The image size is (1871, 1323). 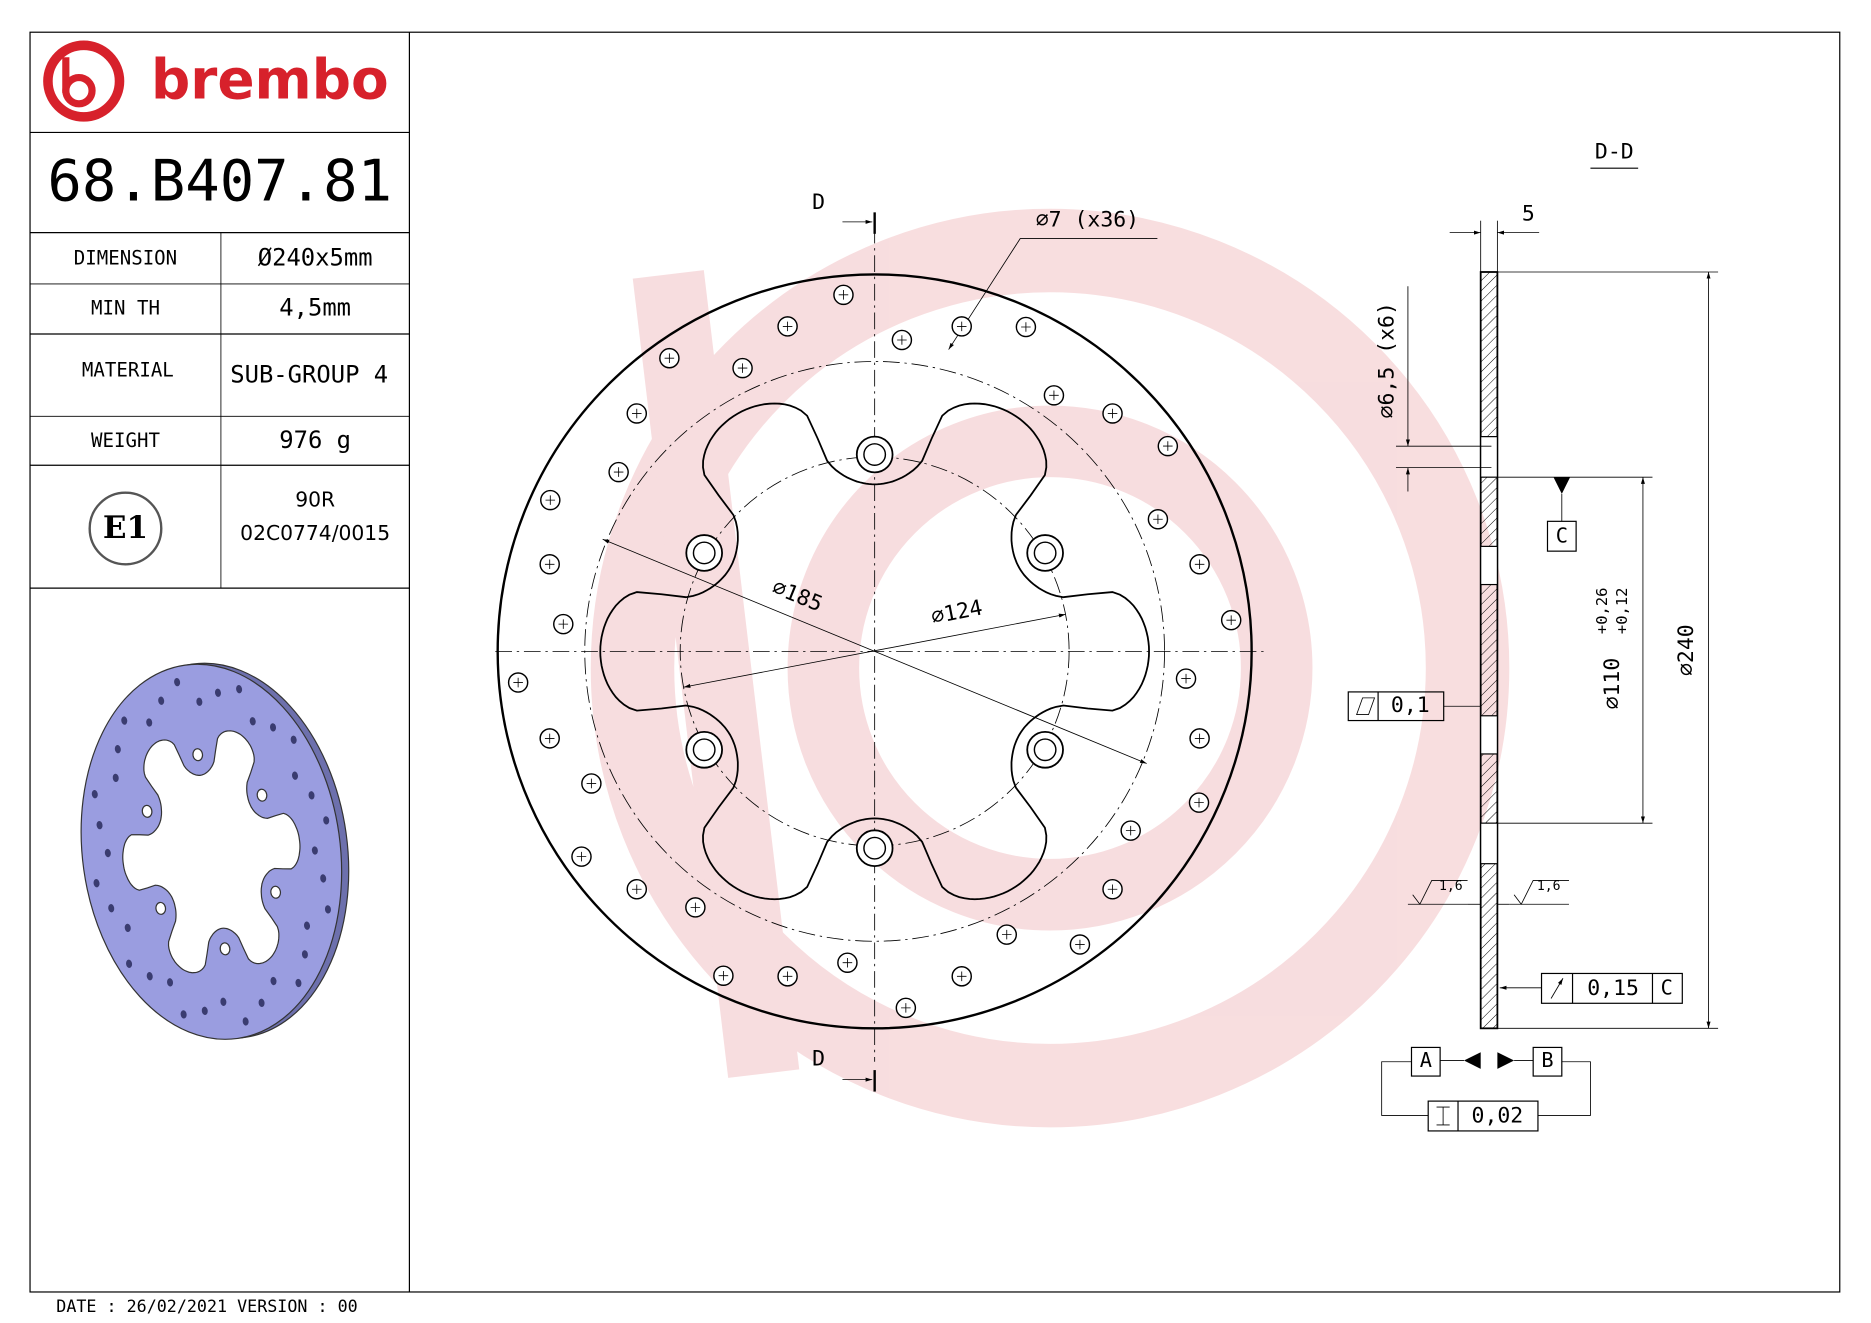 What do you see at coordinates (125, 441) in the screenshot?
I see `spec-label: WEIGHT` at bounding box center [125, 441].